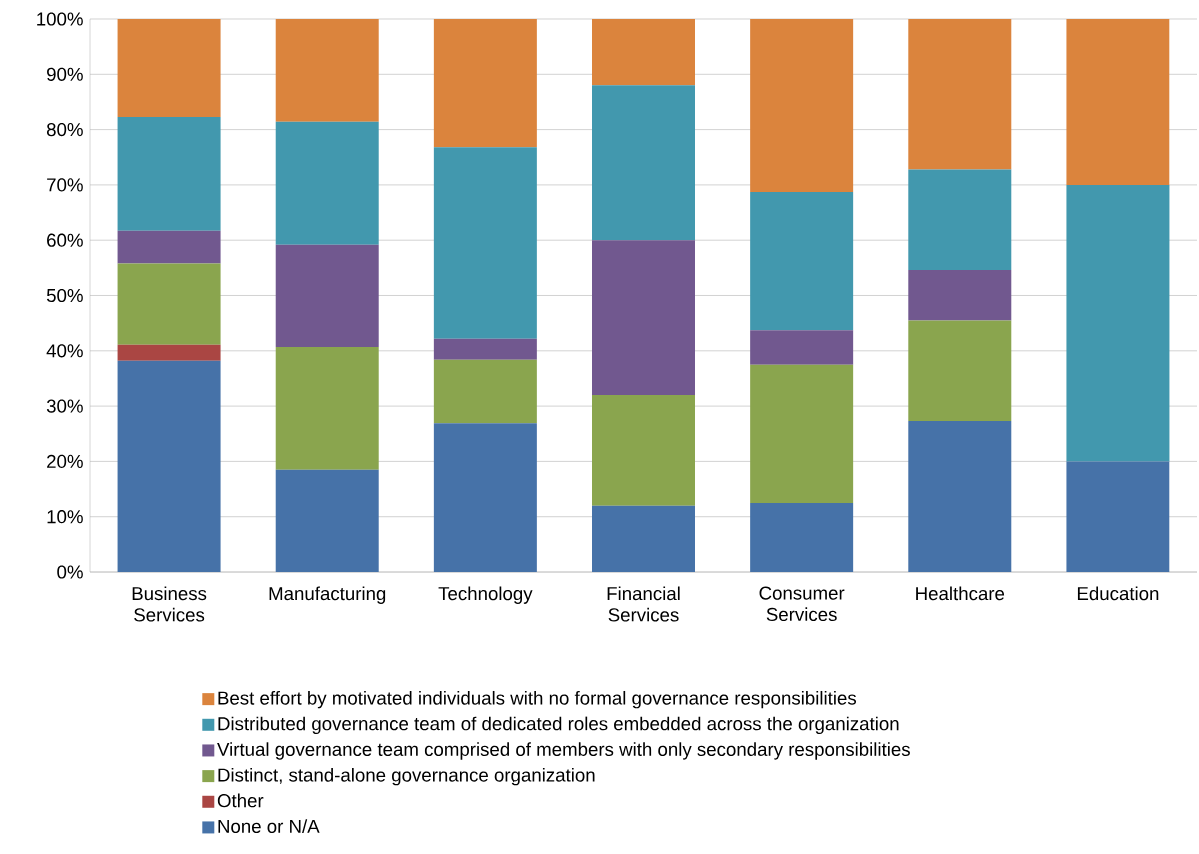  Describe the element at coordinates (64, 406) in the screenshot. I see `y-tick-label: 30%` at that location.